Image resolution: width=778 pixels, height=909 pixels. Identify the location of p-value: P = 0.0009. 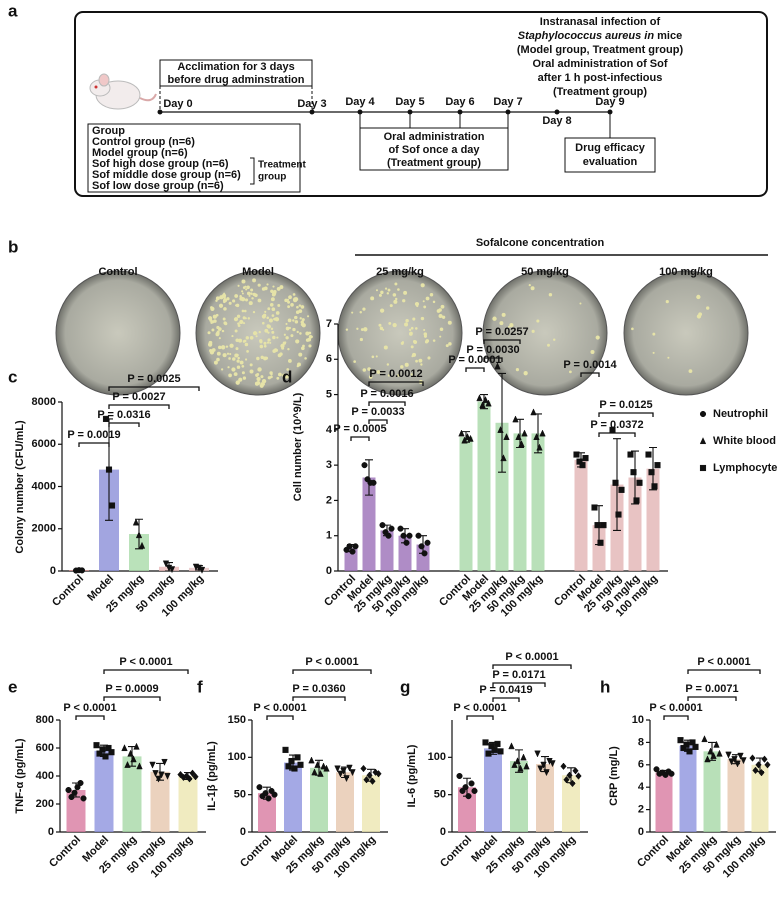
(131, 689).